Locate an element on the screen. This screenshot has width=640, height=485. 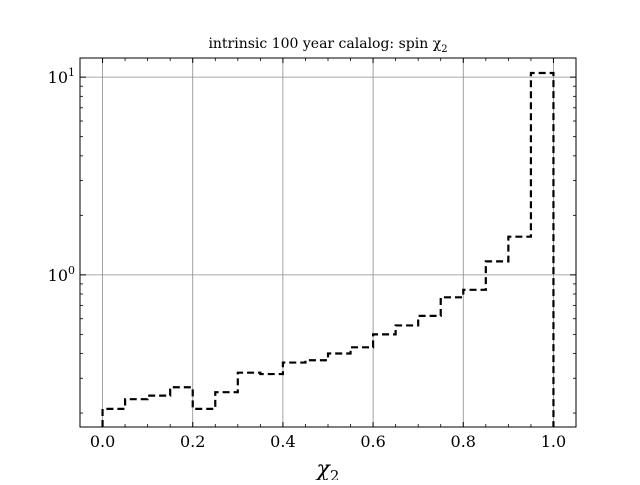
x-tick-label: 0.8 is located at coordinates (463, 441).